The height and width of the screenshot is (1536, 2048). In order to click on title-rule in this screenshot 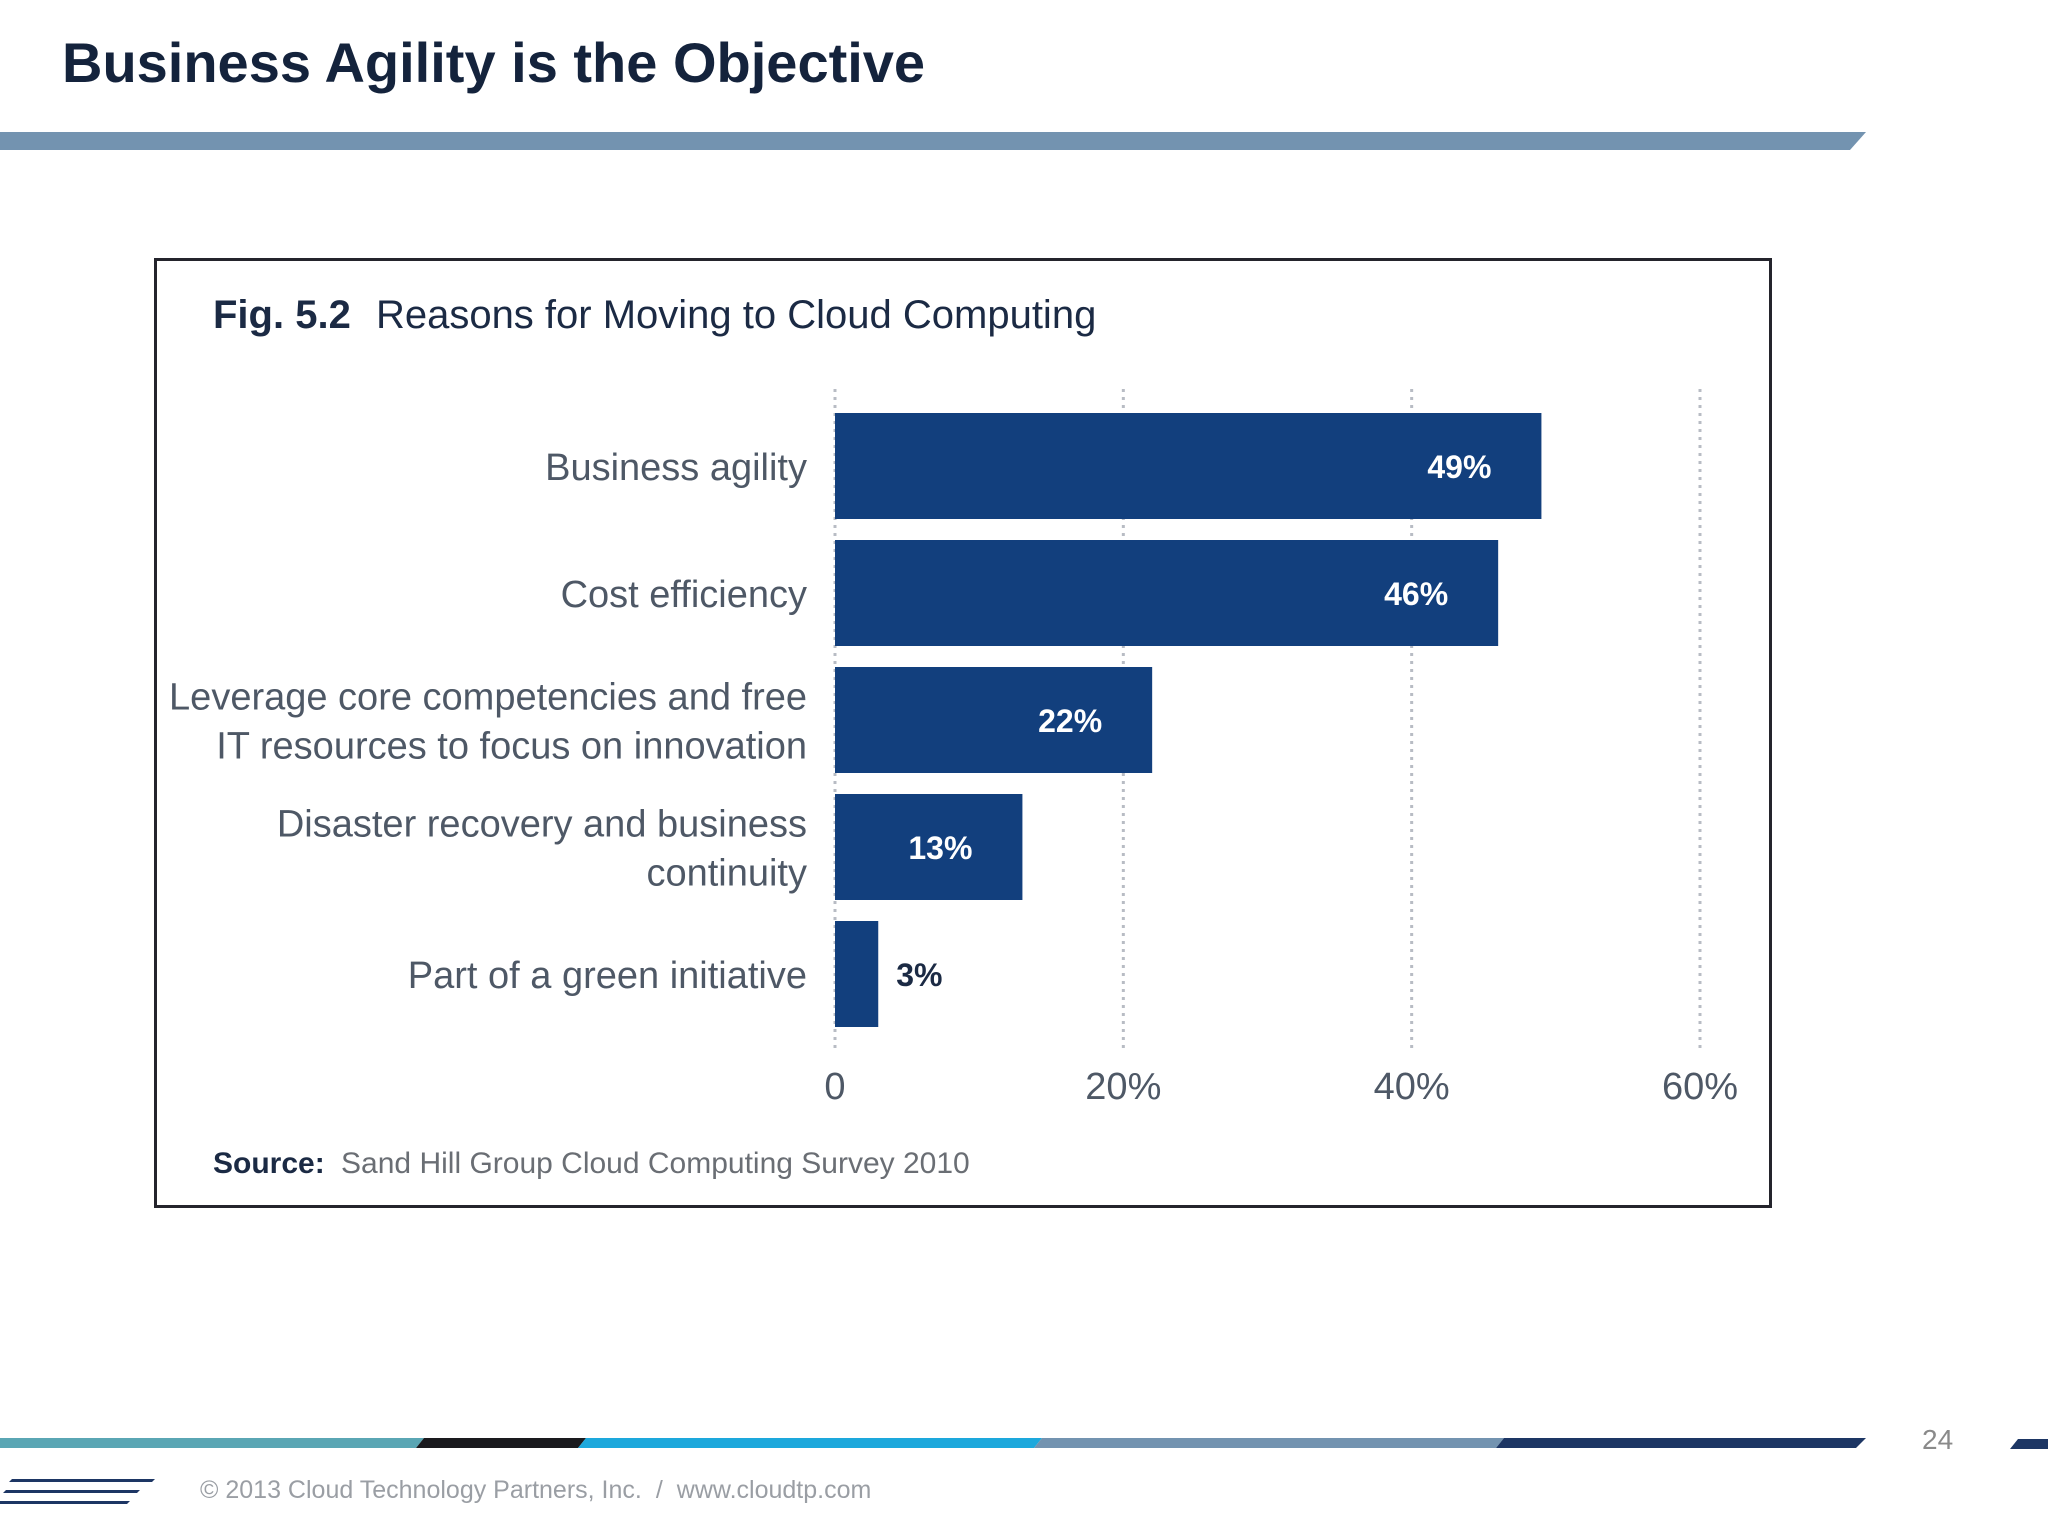, I will do `click(933, 141)`.